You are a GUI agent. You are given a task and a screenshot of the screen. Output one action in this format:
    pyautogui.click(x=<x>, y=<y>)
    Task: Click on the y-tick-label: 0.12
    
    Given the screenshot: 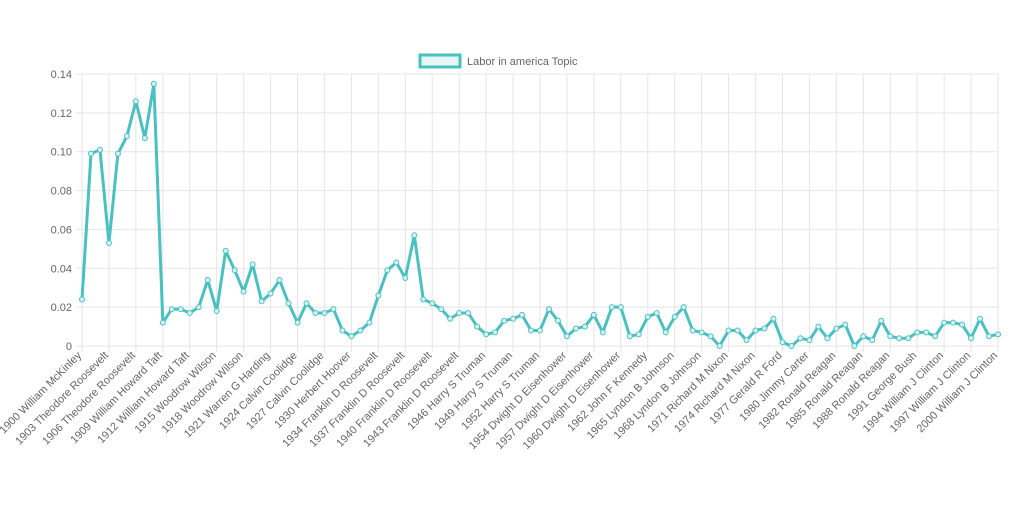 What is the action you would take?
    pyautogui.click(x=61, y=114)
    